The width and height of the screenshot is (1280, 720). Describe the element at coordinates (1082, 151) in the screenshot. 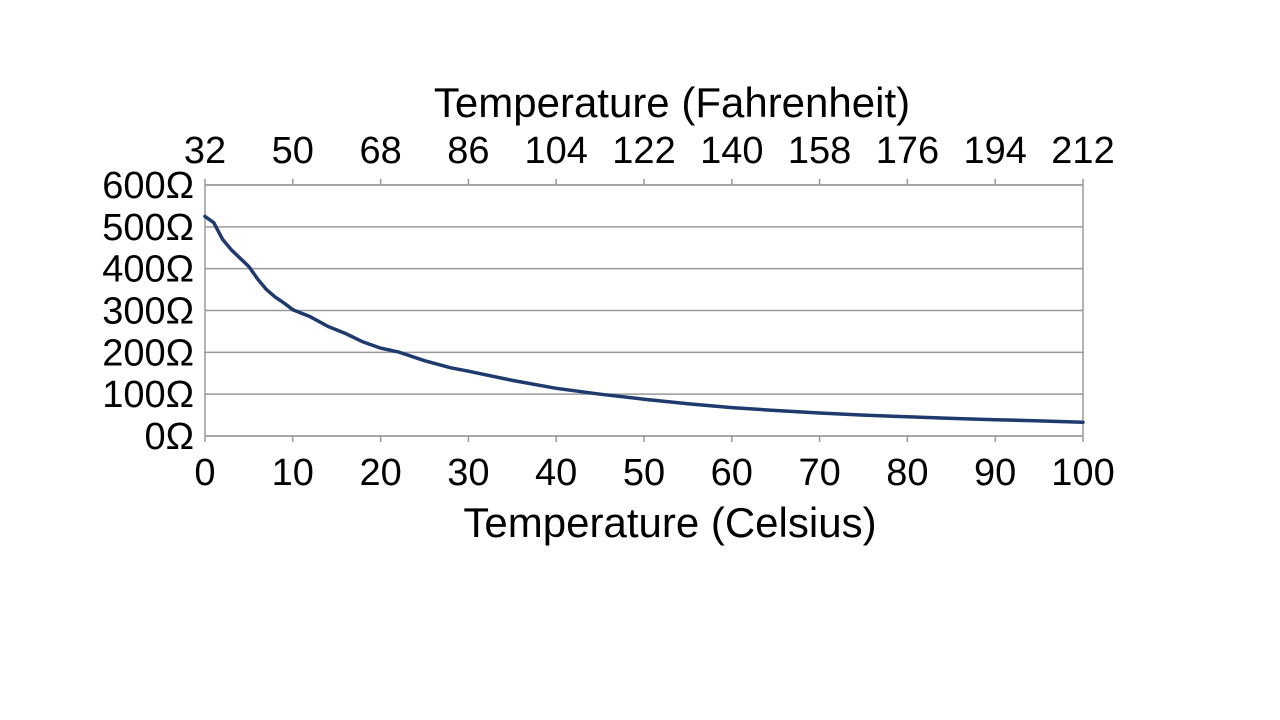

I see `x2-tick-label: 212` at that location.